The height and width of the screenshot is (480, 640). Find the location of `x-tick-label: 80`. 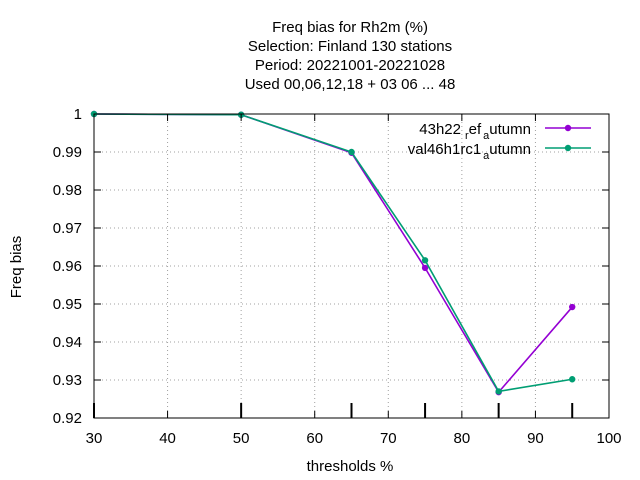

x-tick-label: 80 is located at coordinates (462, 438).